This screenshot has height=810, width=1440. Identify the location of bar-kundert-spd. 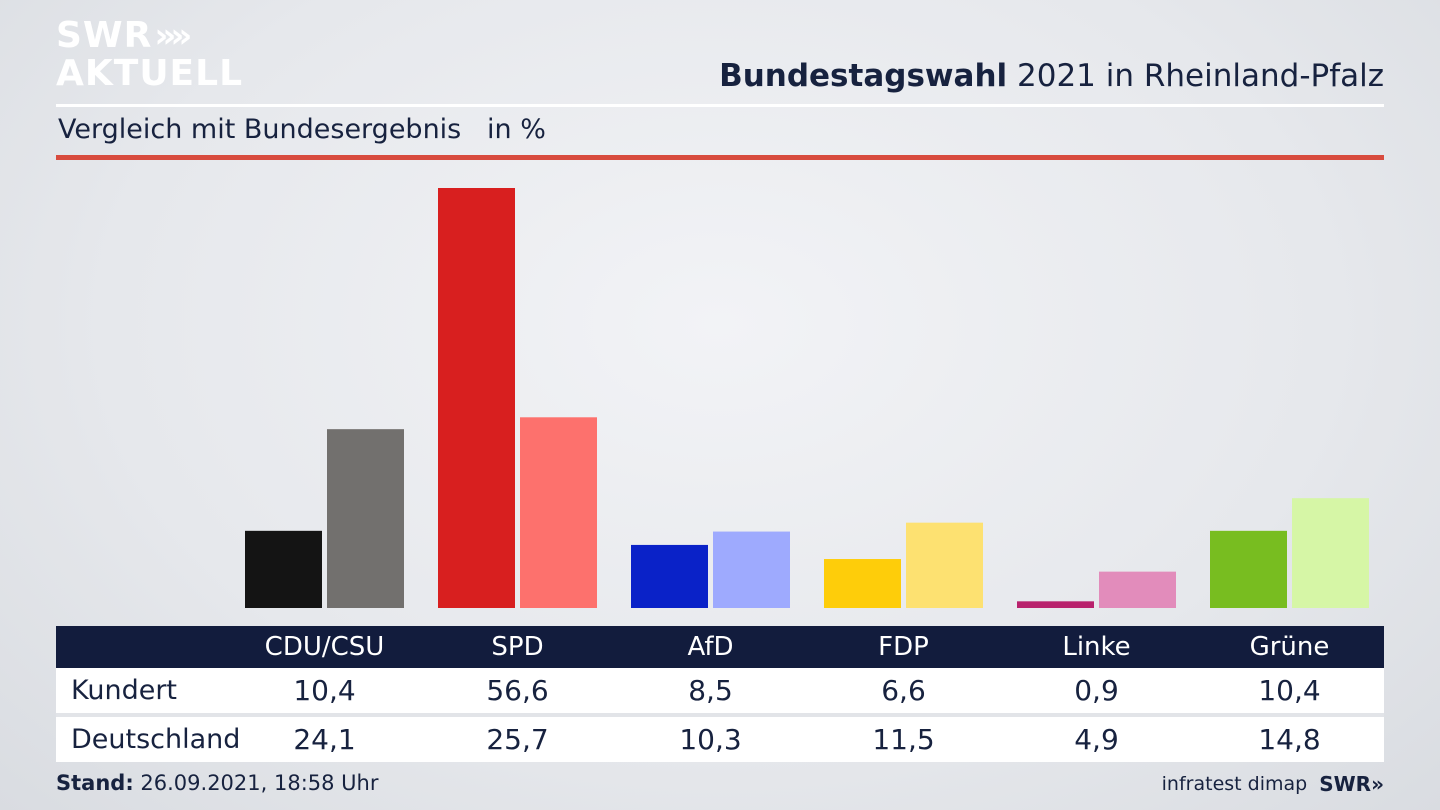
(476, 398).